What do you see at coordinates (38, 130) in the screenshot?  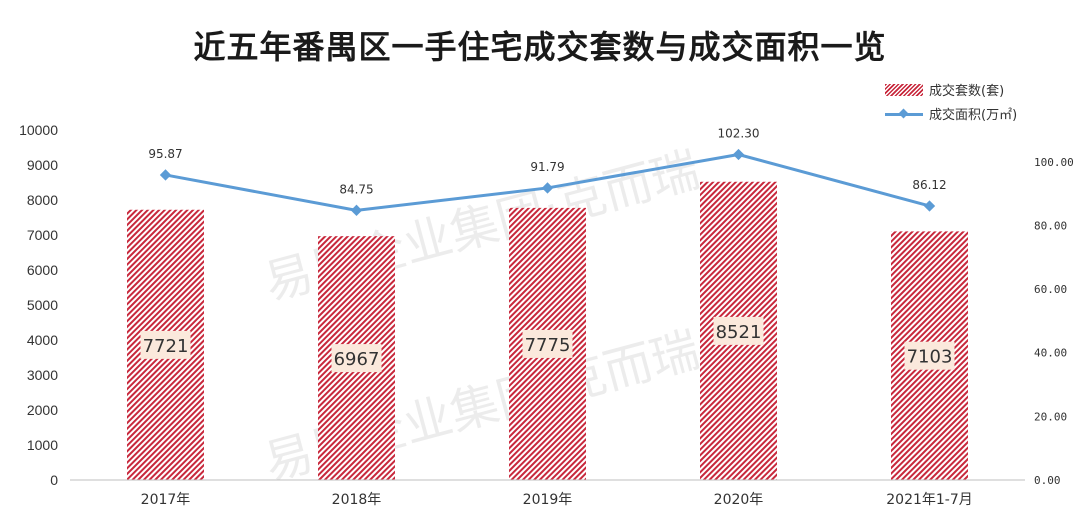 I see `left-tick-label: 10000` at bounding box center [38, 130].